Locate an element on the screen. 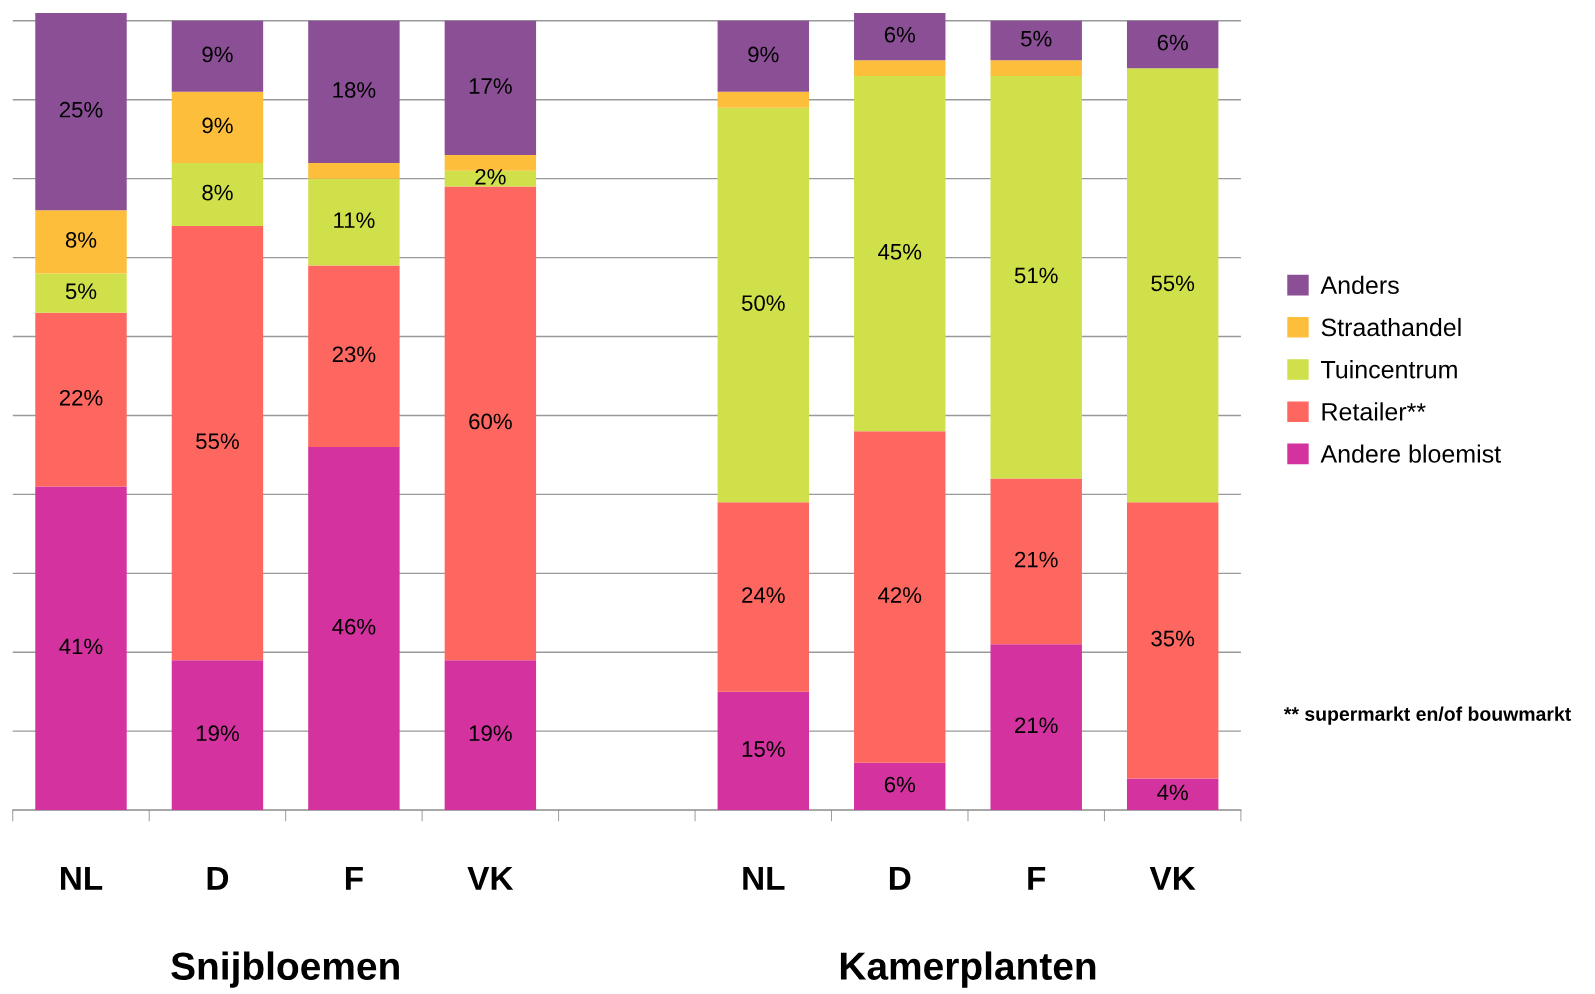  data-label: 4% is located at coordinates (1172, 792).